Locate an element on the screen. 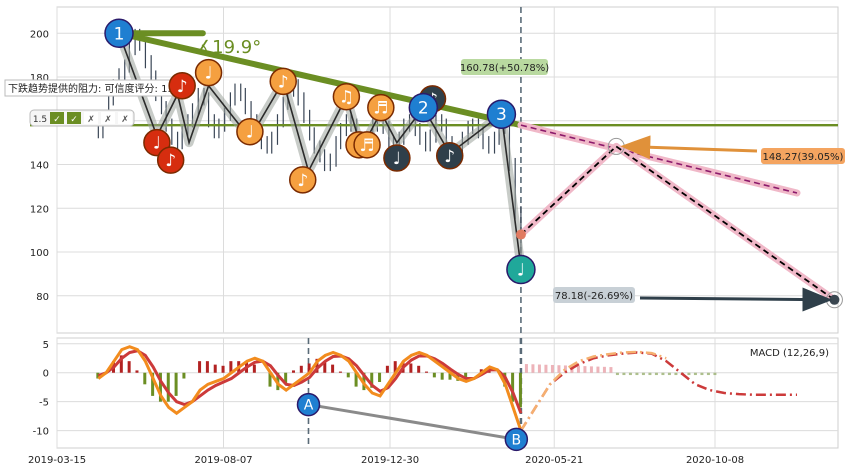 This screenshot has width=850, height=471. macd-y-tick-label: -10 is located at coordinates (41, 432).